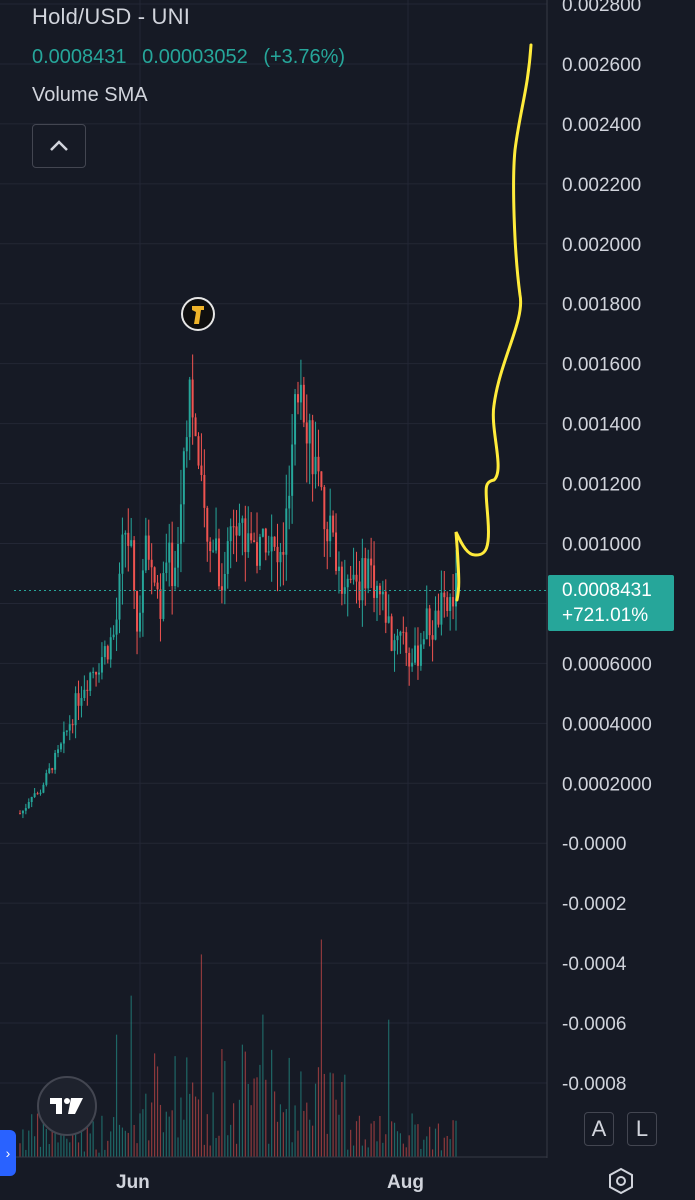 The height and width of the screenshot is (1200, 695). I want to click on price-tick-label: 0.0002000, so click(607, 784).